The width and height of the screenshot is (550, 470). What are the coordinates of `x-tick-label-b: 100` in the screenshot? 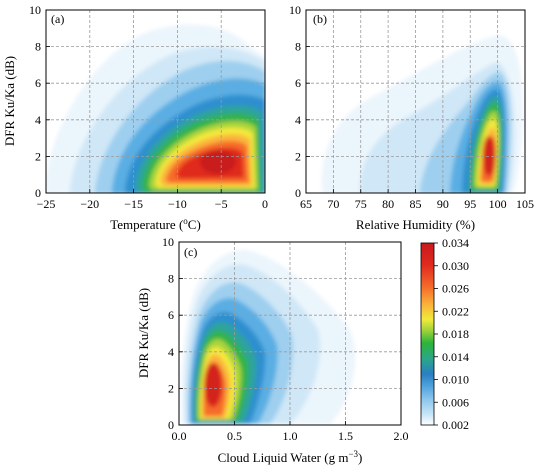 It's located at (498, 204).